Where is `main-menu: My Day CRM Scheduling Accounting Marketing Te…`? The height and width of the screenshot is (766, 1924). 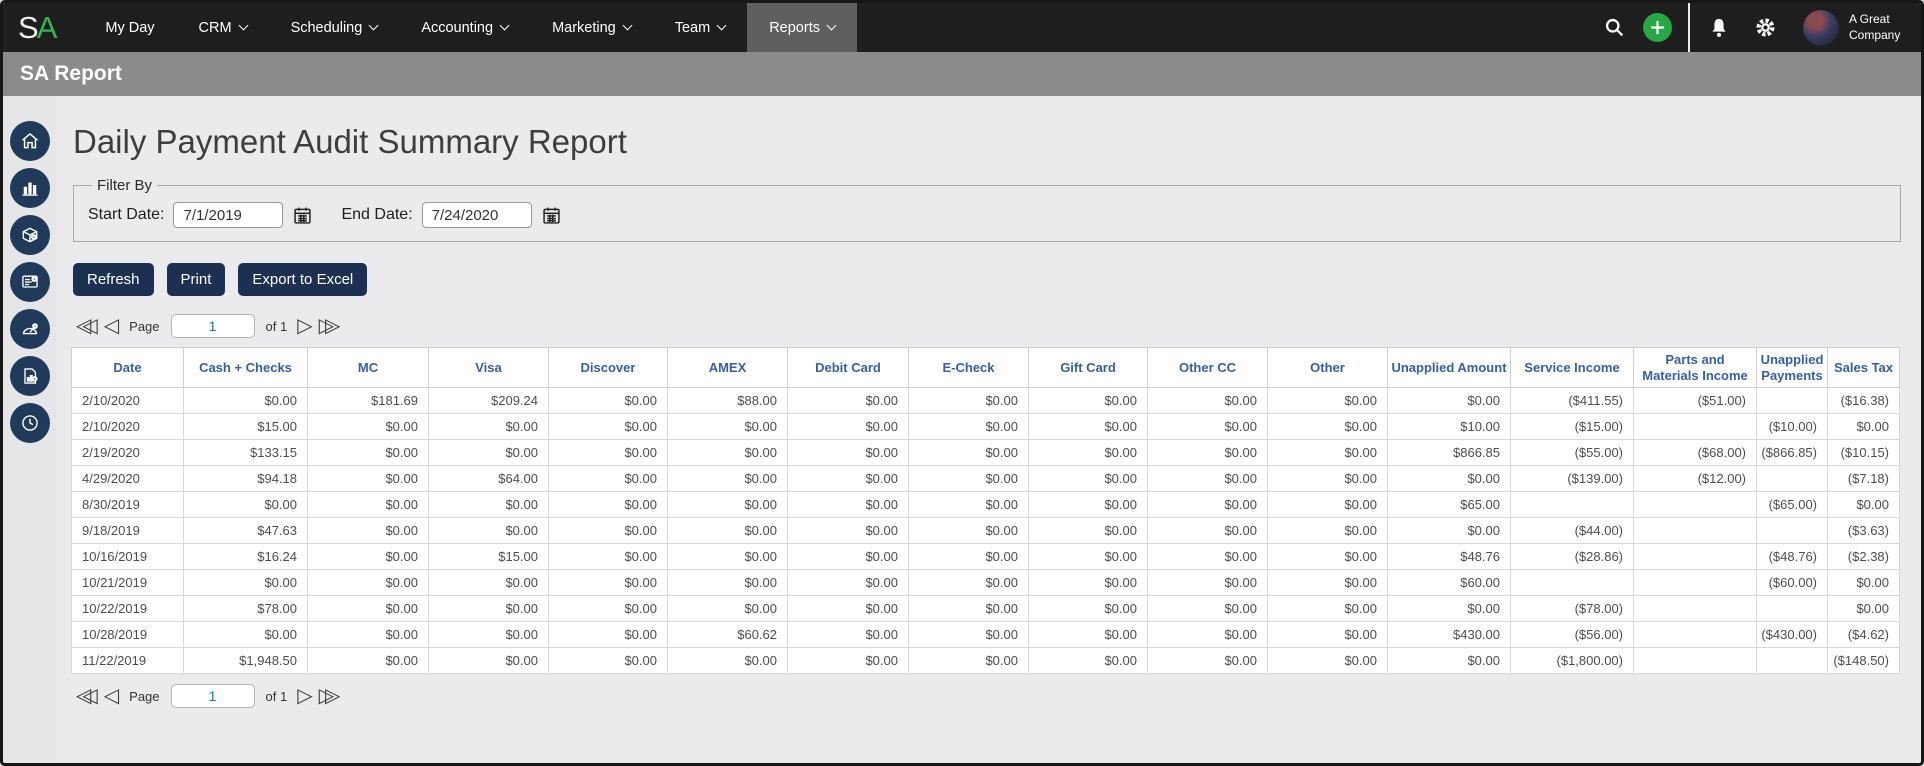 main-menu: My Day CRM Scheduling Accounting Marketing Te… is located at coordinates (470, 27).